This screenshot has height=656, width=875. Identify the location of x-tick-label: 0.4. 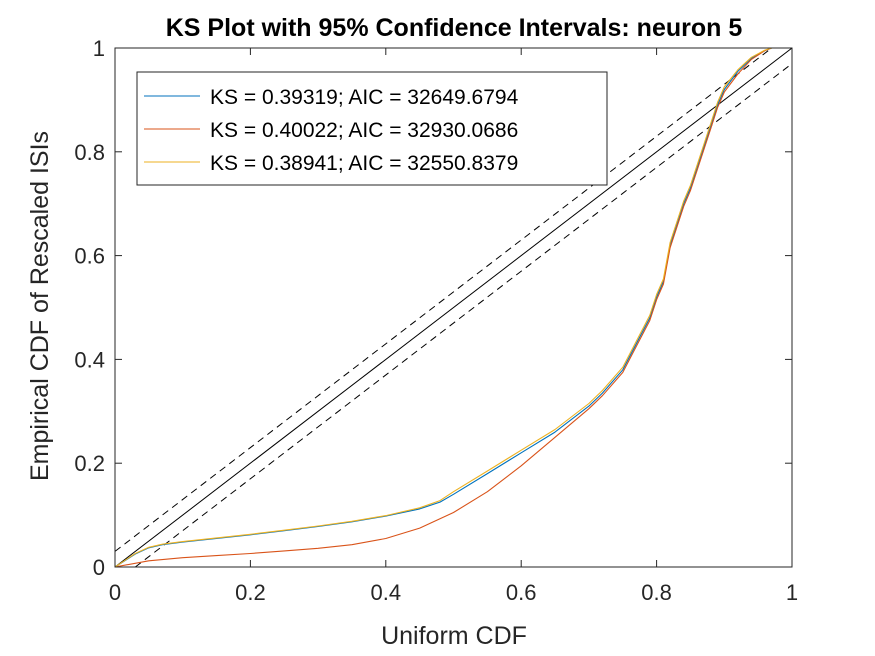
(386, 592).